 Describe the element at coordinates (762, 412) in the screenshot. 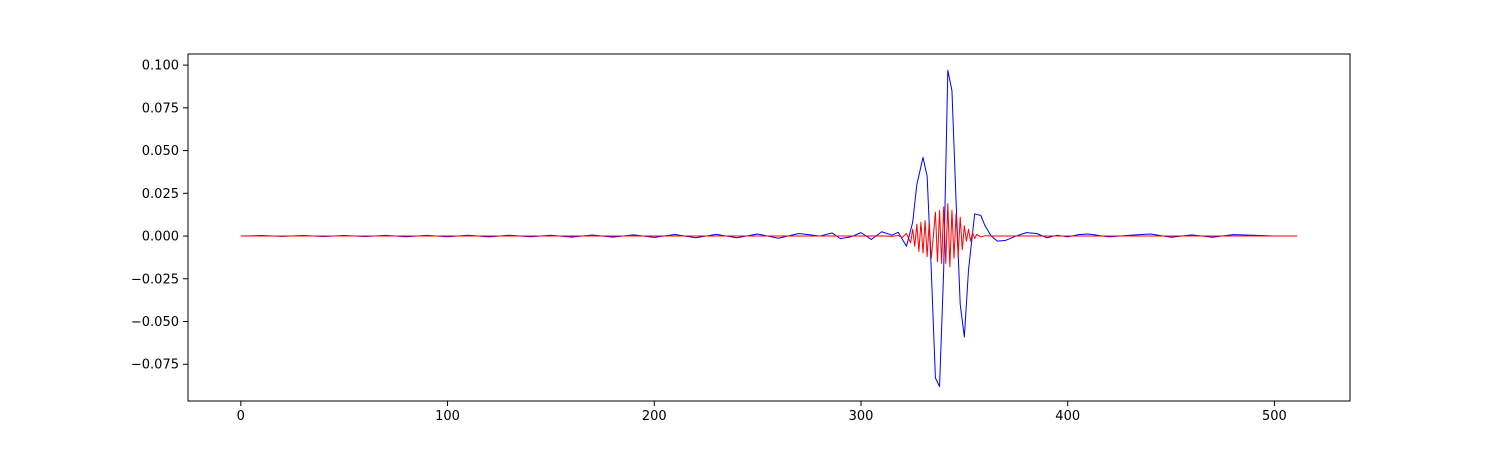

I see `x-axis: 0 100 200 300 400 500` at that location.